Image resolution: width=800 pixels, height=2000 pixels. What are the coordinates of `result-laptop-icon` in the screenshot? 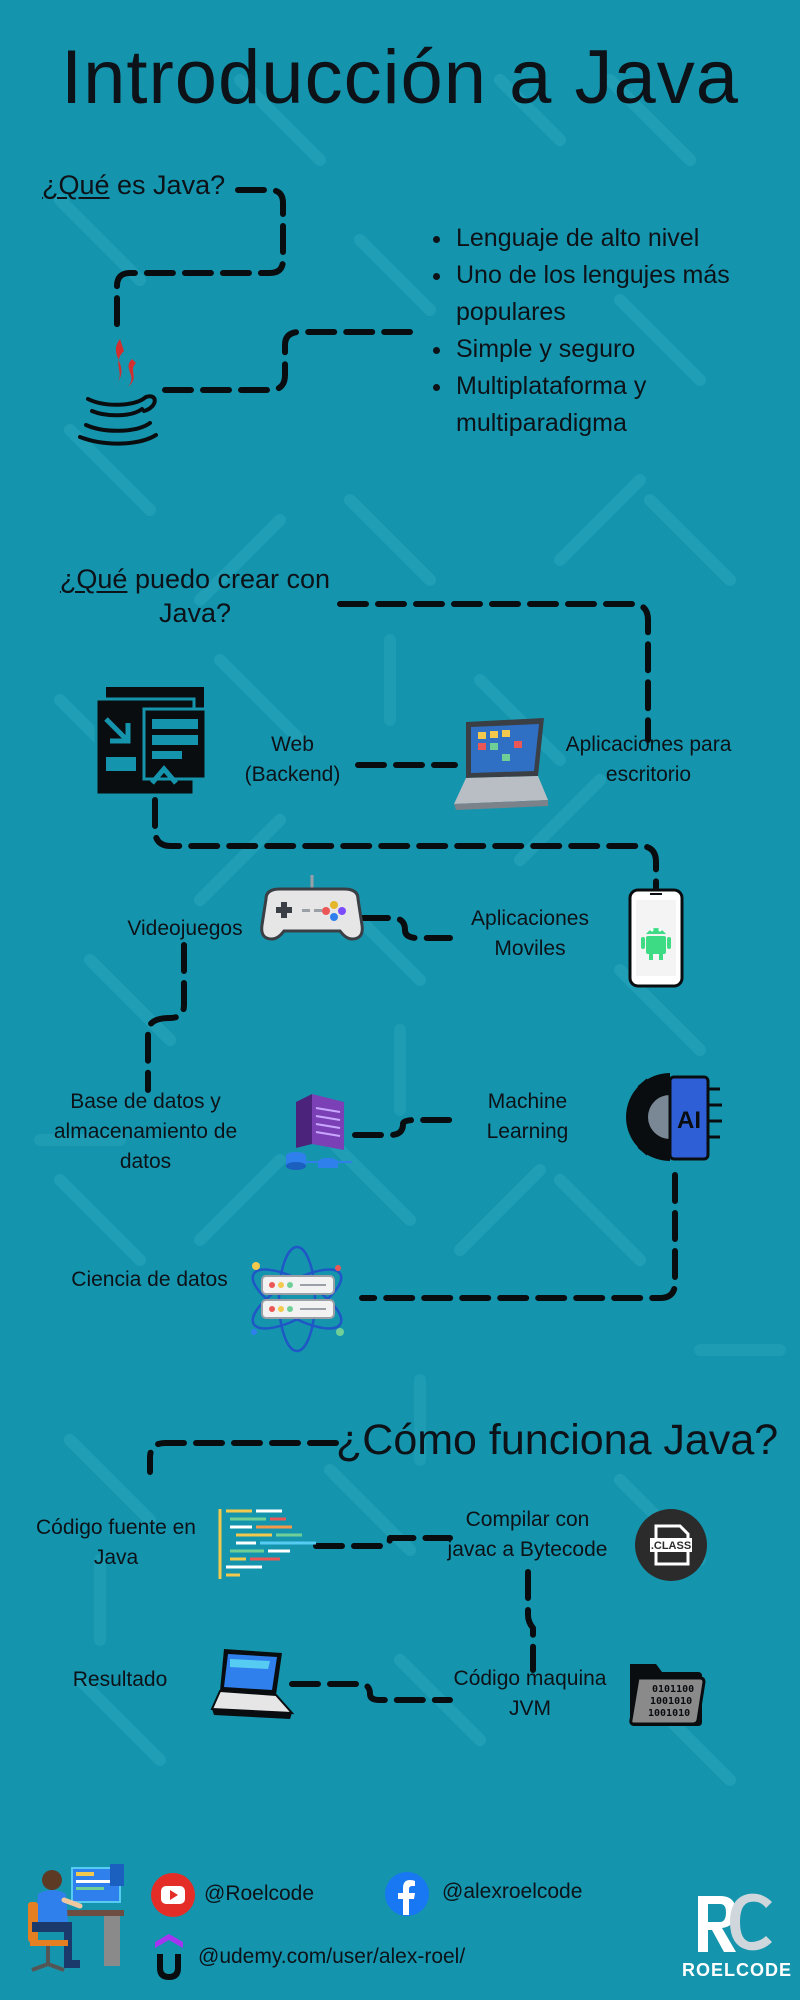 It's located at (252, 1684).